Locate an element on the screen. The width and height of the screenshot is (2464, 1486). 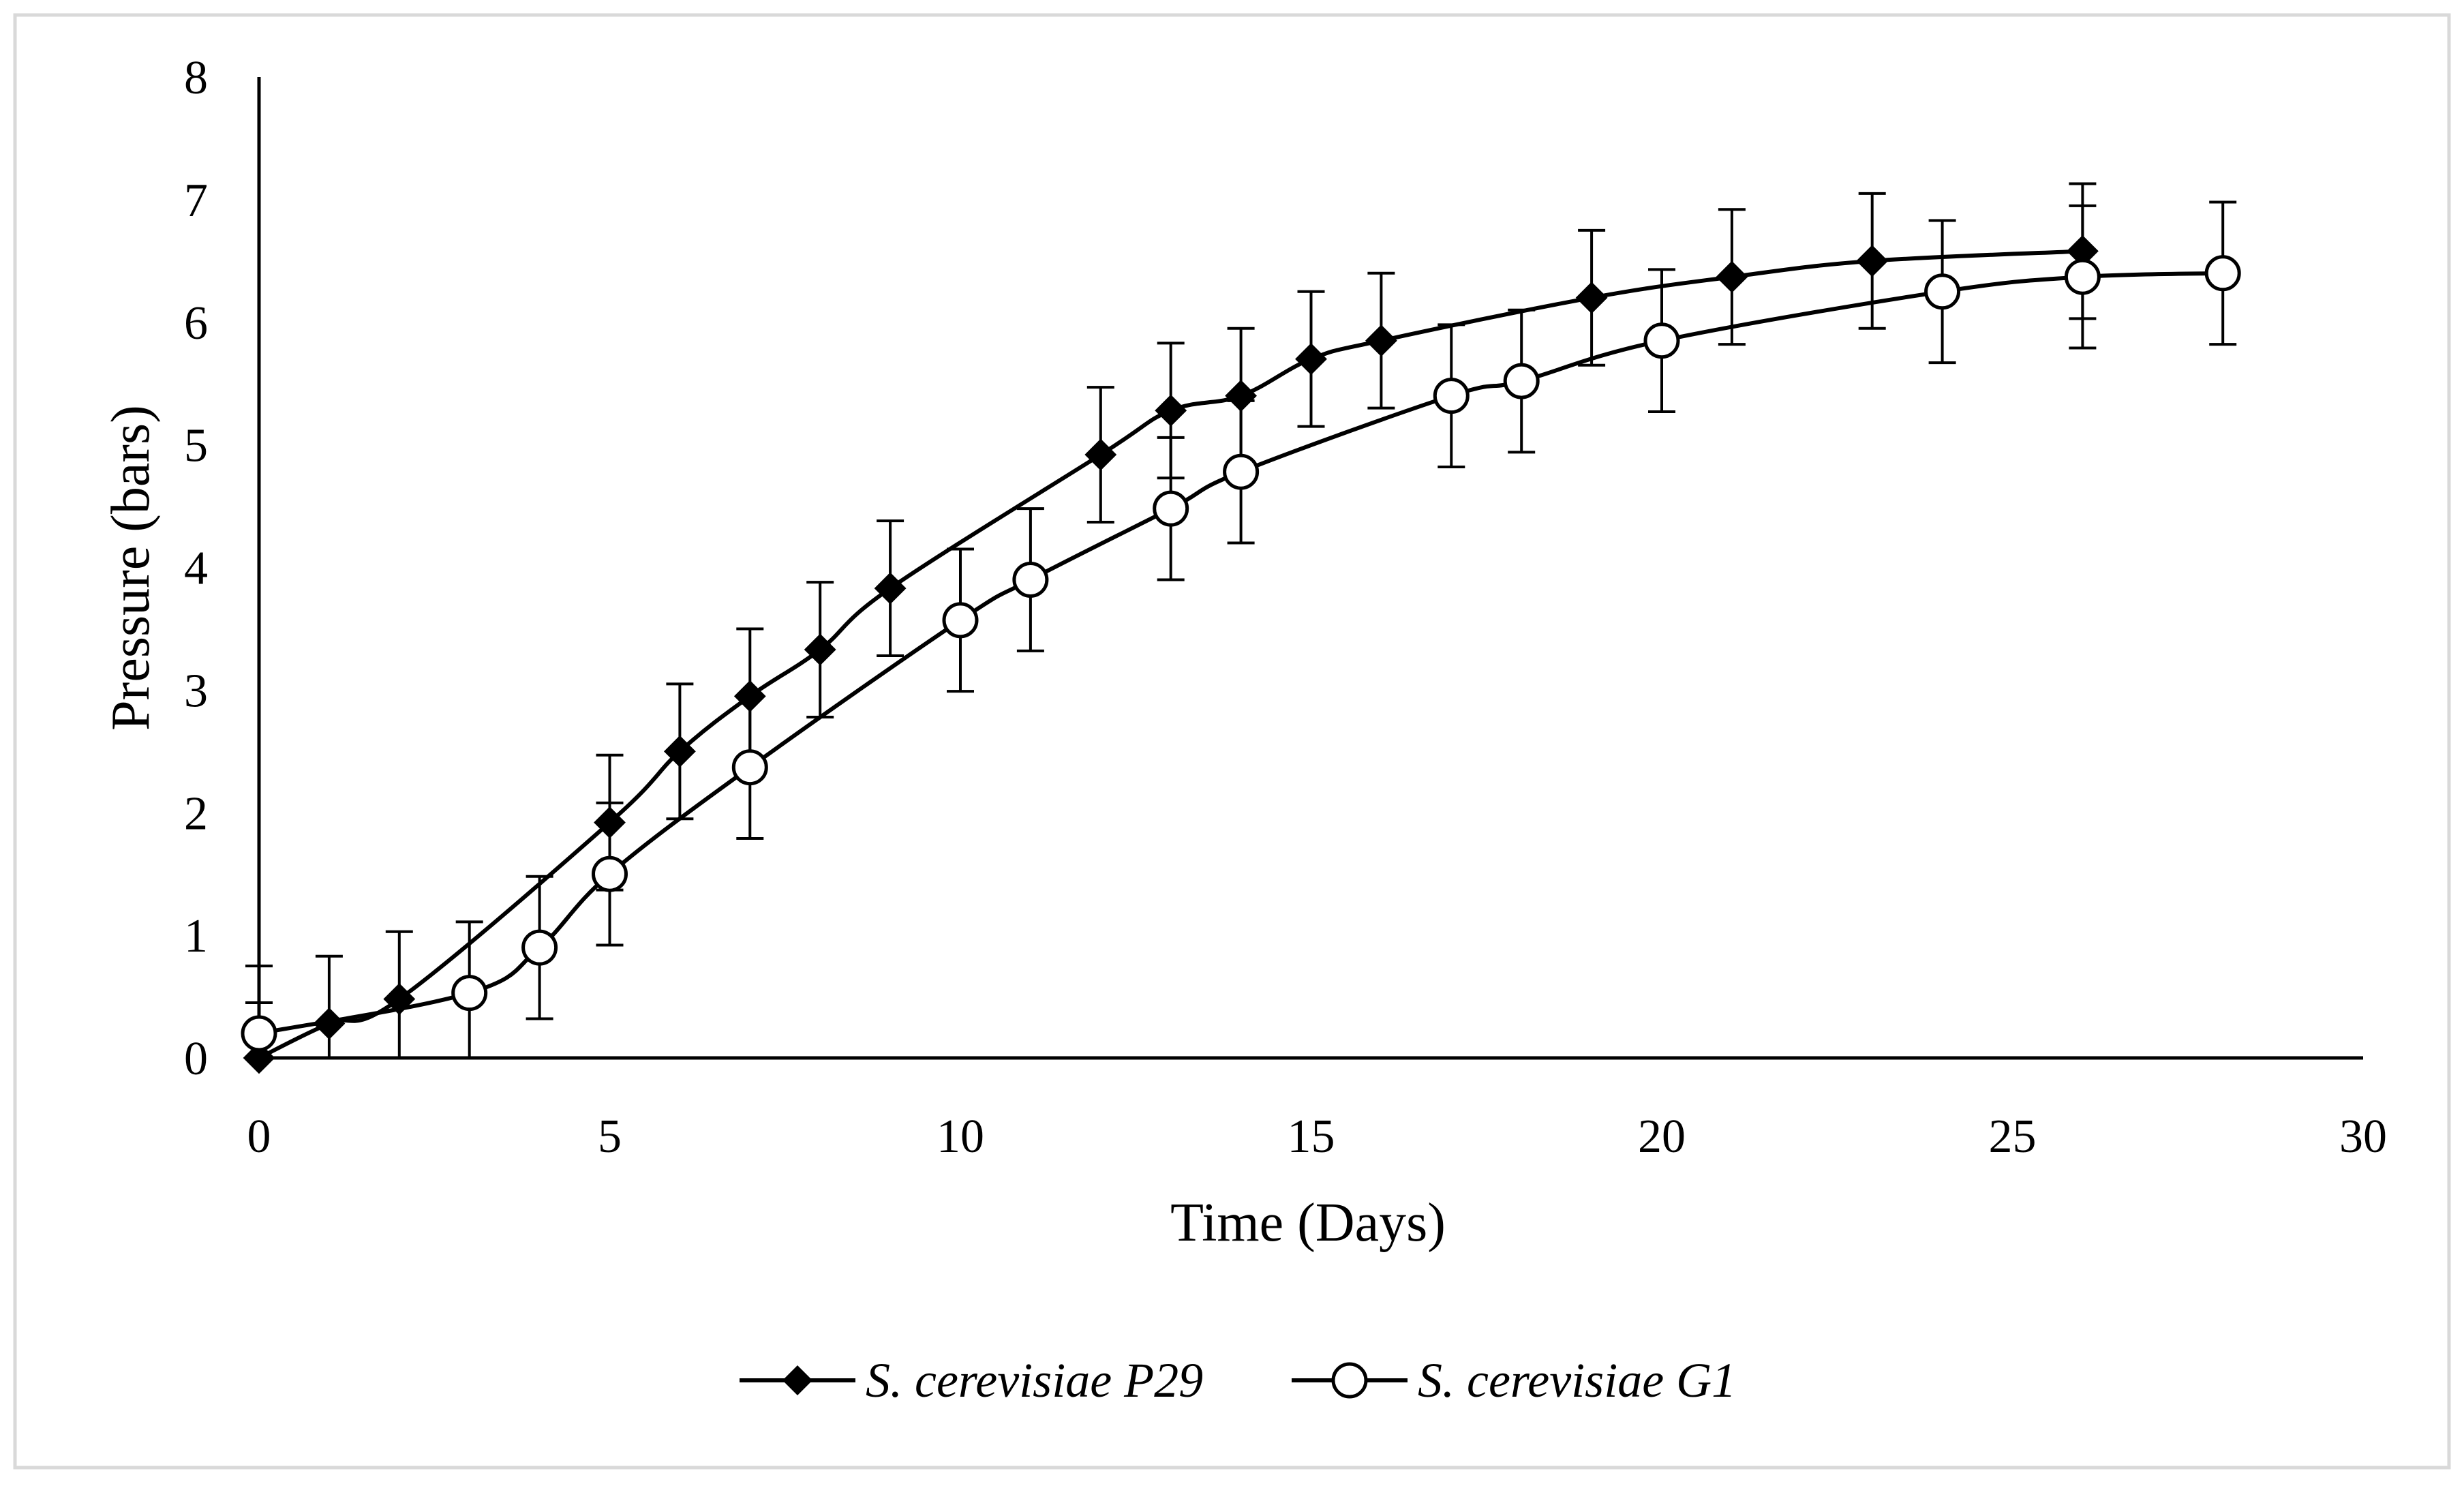
legend: S. cerevisiae P29 S. cerevisiae G1 is located at coordinates (1238, 1380).